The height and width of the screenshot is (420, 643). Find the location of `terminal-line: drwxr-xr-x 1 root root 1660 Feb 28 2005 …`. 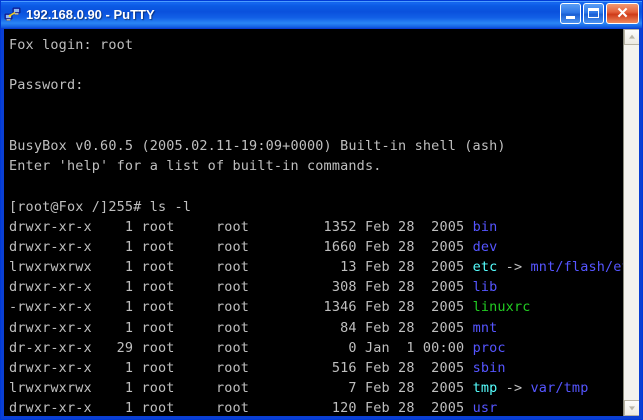

terminal-line: drwxr-xr-x 1 root root 1660 Feb 28 2005 … is located at coordinates (316, 247).